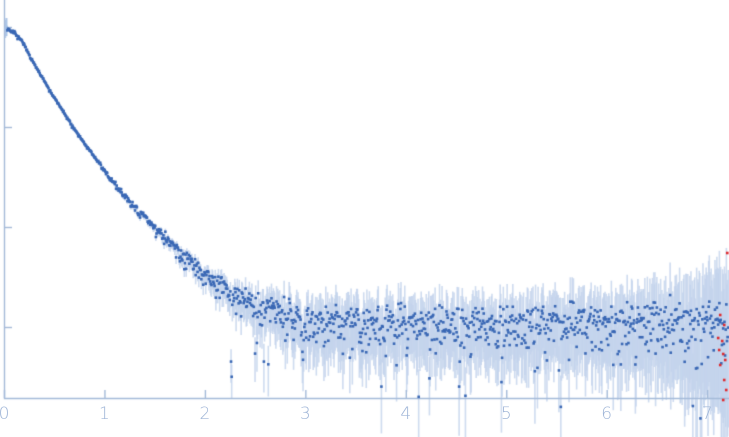 The image size is (729, 437). Describe the element at coordinates (707, 414) in the screenshot. I see `x-tick-label: 7` at that location.